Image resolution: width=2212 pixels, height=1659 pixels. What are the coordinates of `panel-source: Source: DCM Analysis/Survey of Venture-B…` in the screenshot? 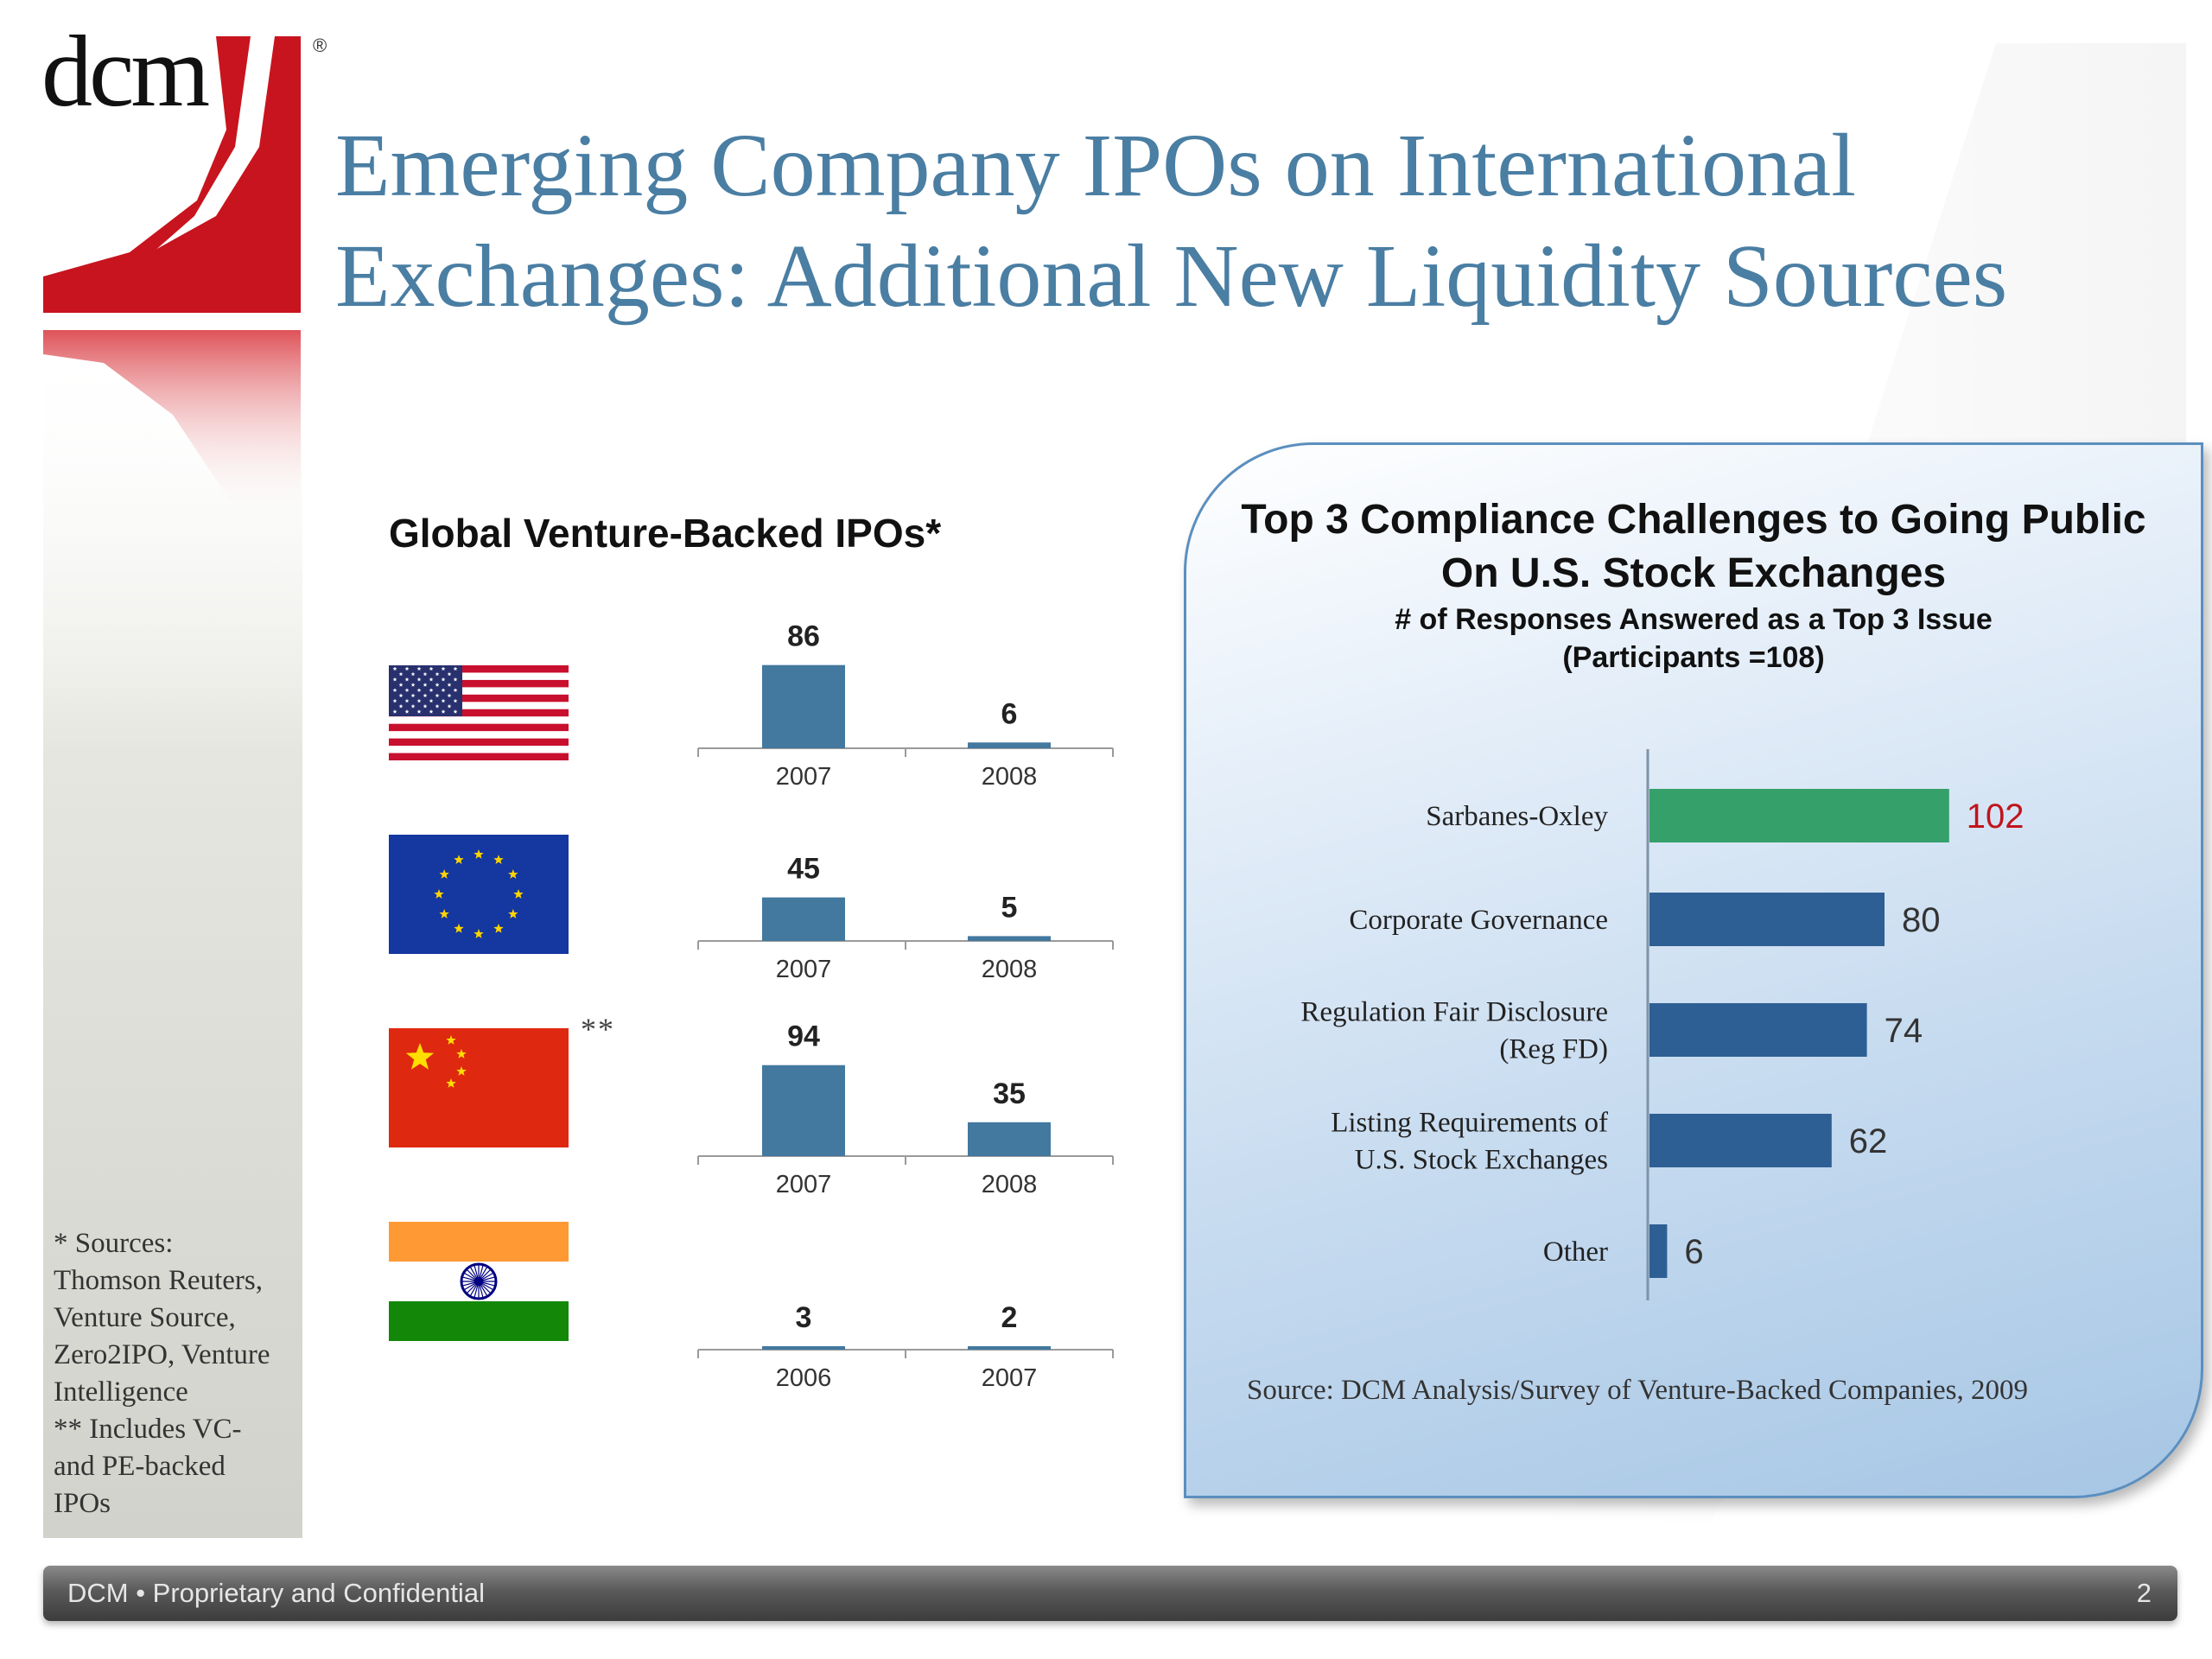 It's located at (1638, 1390).